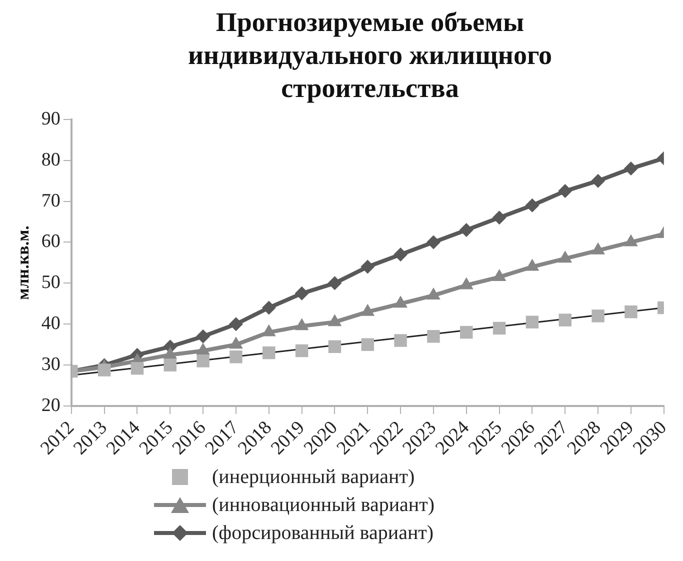 This screenshot has width=683, height=561. Describe the element at coordinates (50, 119) in the screenshot. I see `y-tick-label: 90` at that location.